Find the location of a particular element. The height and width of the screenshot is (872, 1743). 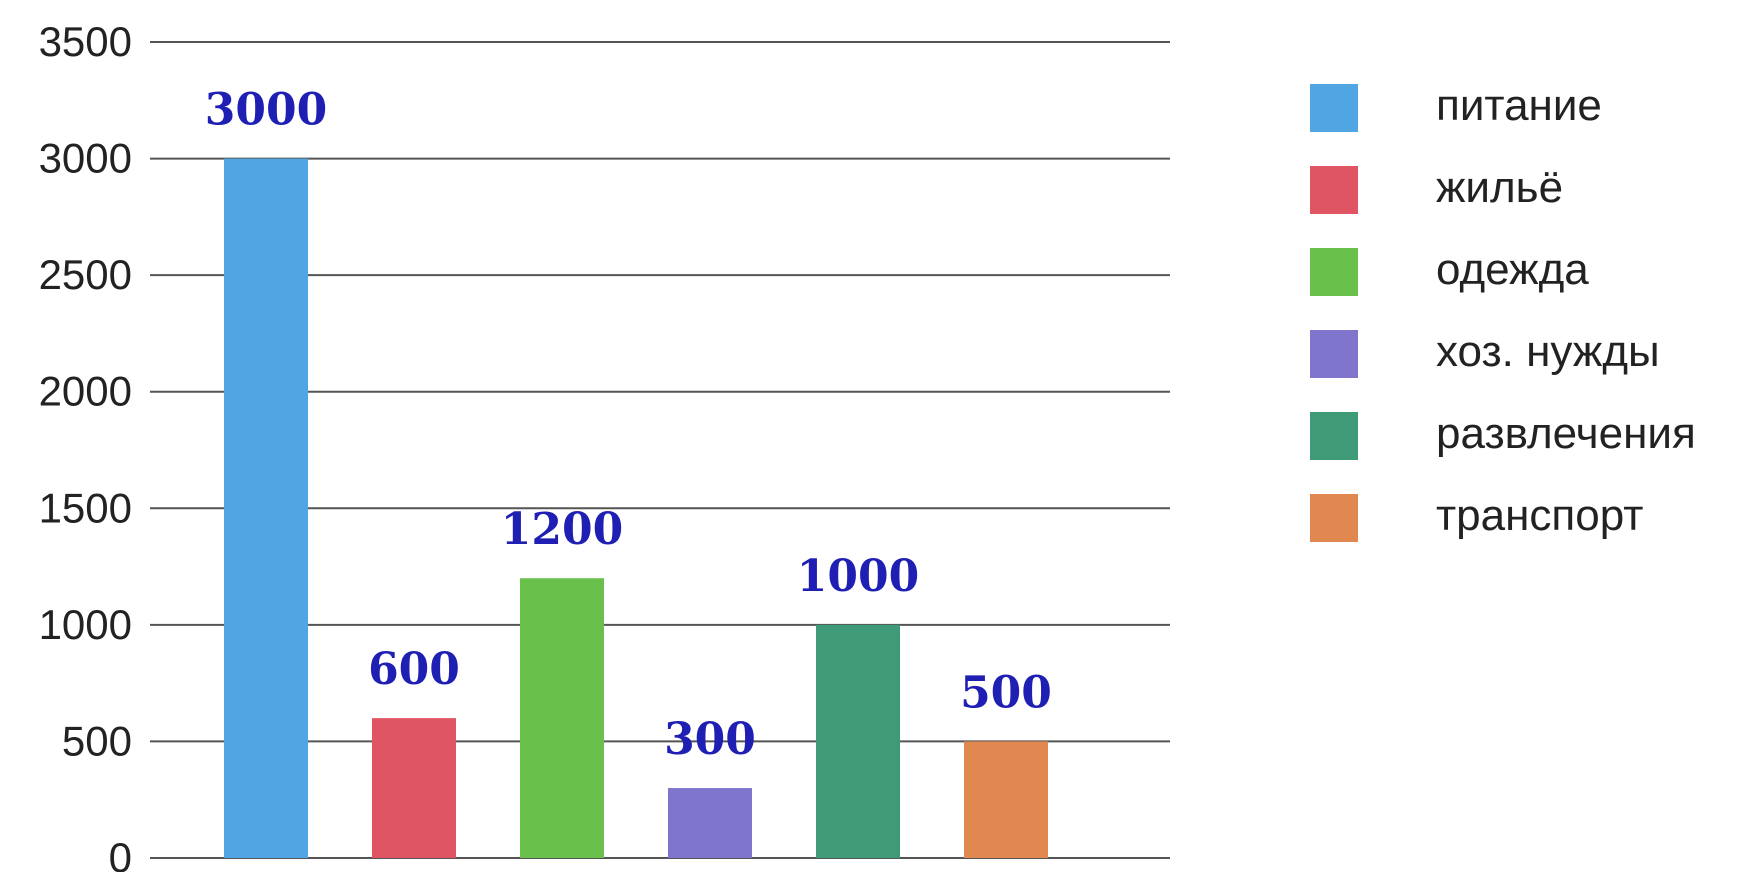

y-tick-label: 2500 is located at coordinates (85, 274).